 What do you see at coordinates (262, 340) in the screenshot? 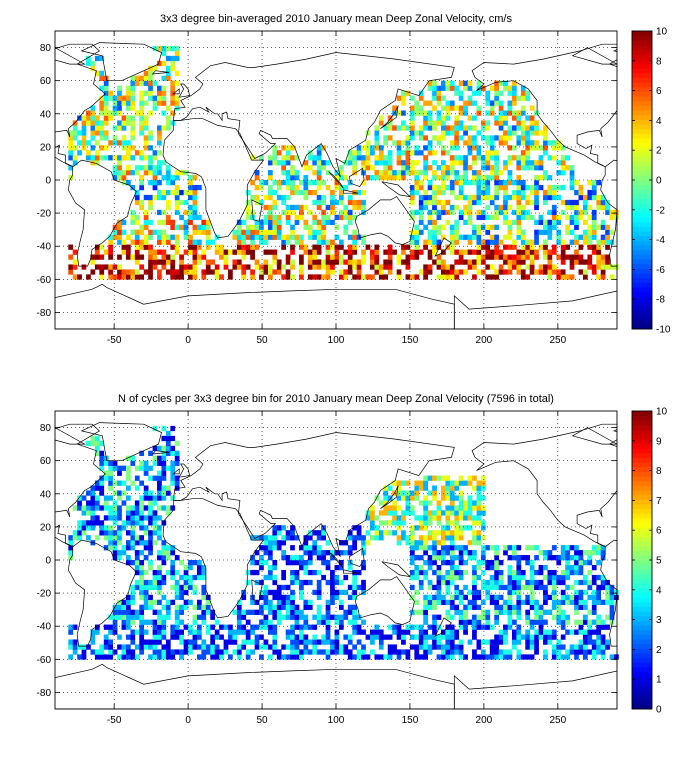
I see `x-tick-label: 50` at bounding box center [262, 340].